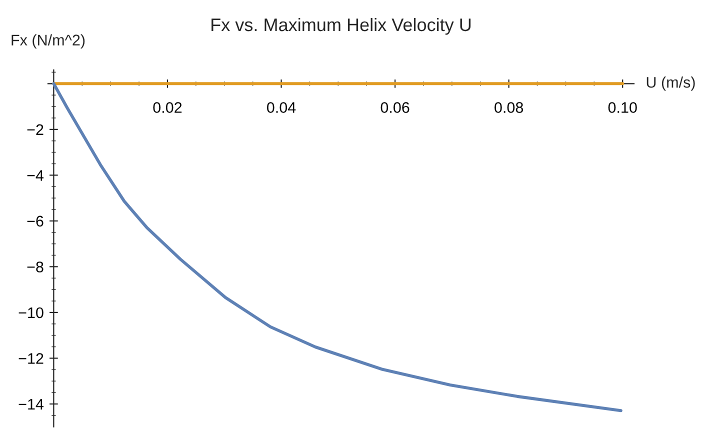  I want to click on chart-title: Fx vs. Maximum Helix Velocity U, so click(341, 26).